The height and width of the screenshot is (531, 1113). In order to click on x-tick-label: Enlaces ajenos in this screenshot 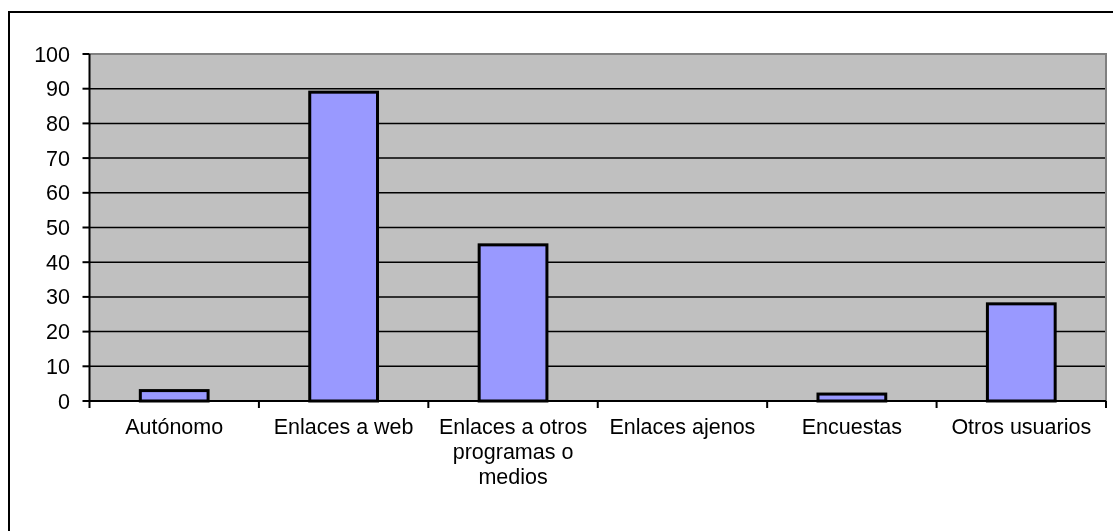, I will do `click(682, 427)`.